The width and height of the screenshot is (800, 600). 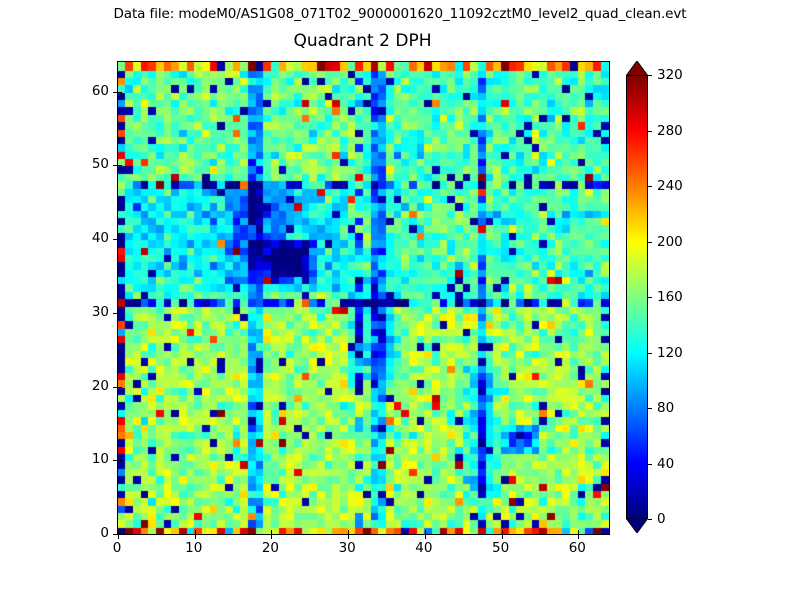 I want to click on x-tick-label: 20, so click(x=270, y=548).